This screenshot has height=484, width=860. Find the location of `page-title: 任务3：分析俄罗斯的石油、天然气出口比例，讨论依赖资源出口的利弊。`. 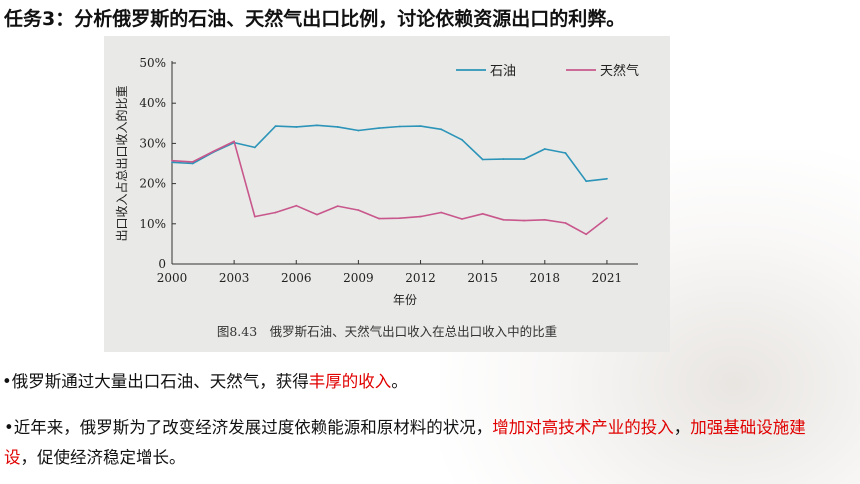

page-title: 任务3：分析俄罗斯的石油、天然气出口比例，讨论依赖资源出口的利弊。 is located at coordinates (315, 19).